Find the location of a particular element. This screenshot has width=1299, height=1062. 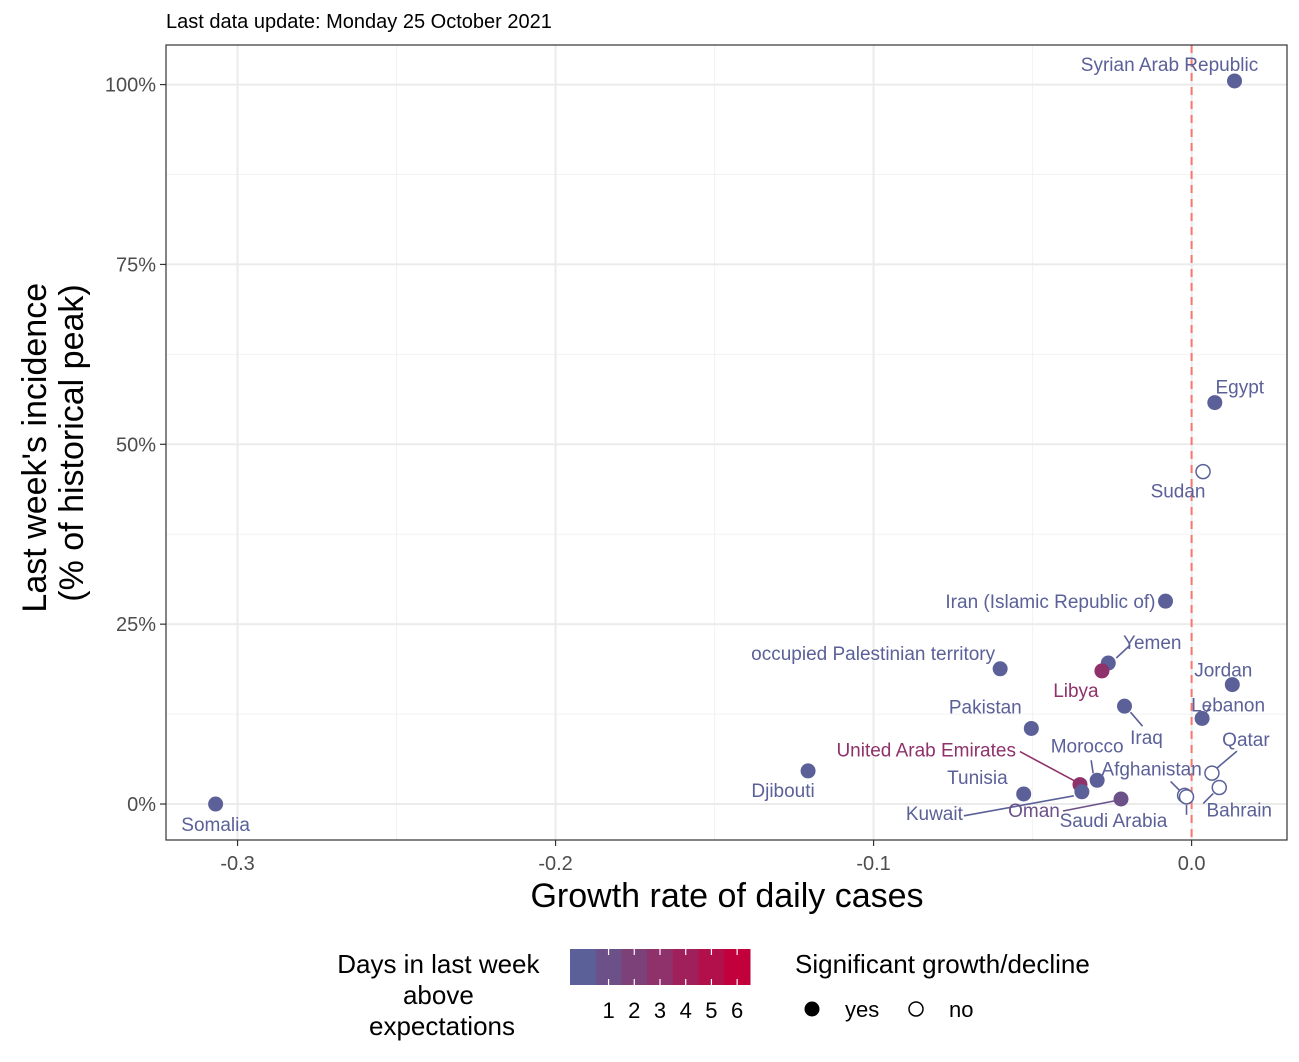

point-label: Iraq is located at coordinates (1146, 738).